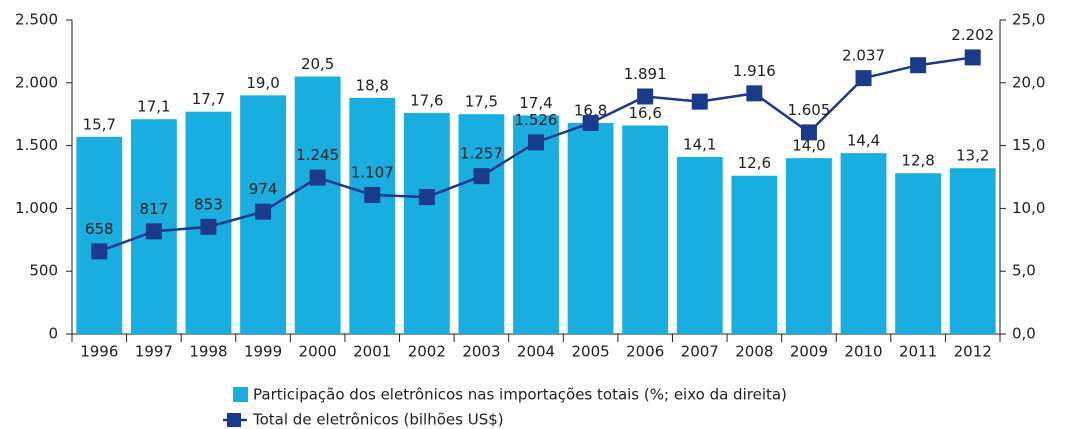 The height and width of the screenshot is (429, 1066). I want to click on line-label: 1.257, so click(481, 154).